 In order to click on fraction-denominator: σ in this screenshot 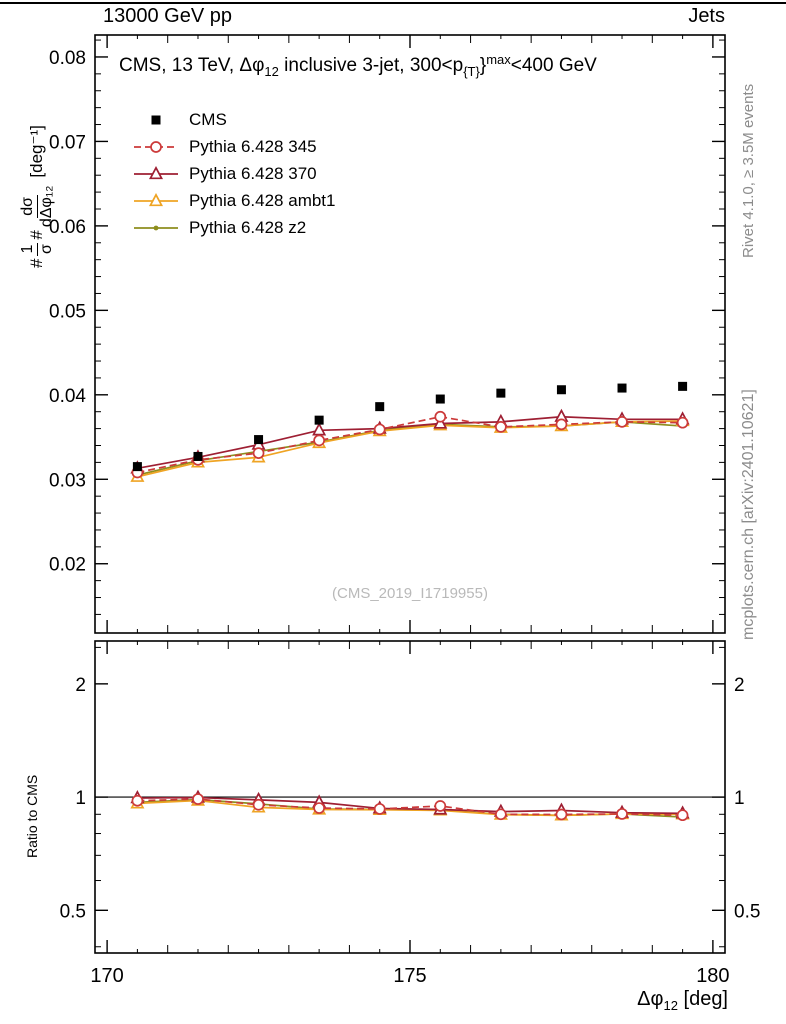, I will do `click(46, 249)`.